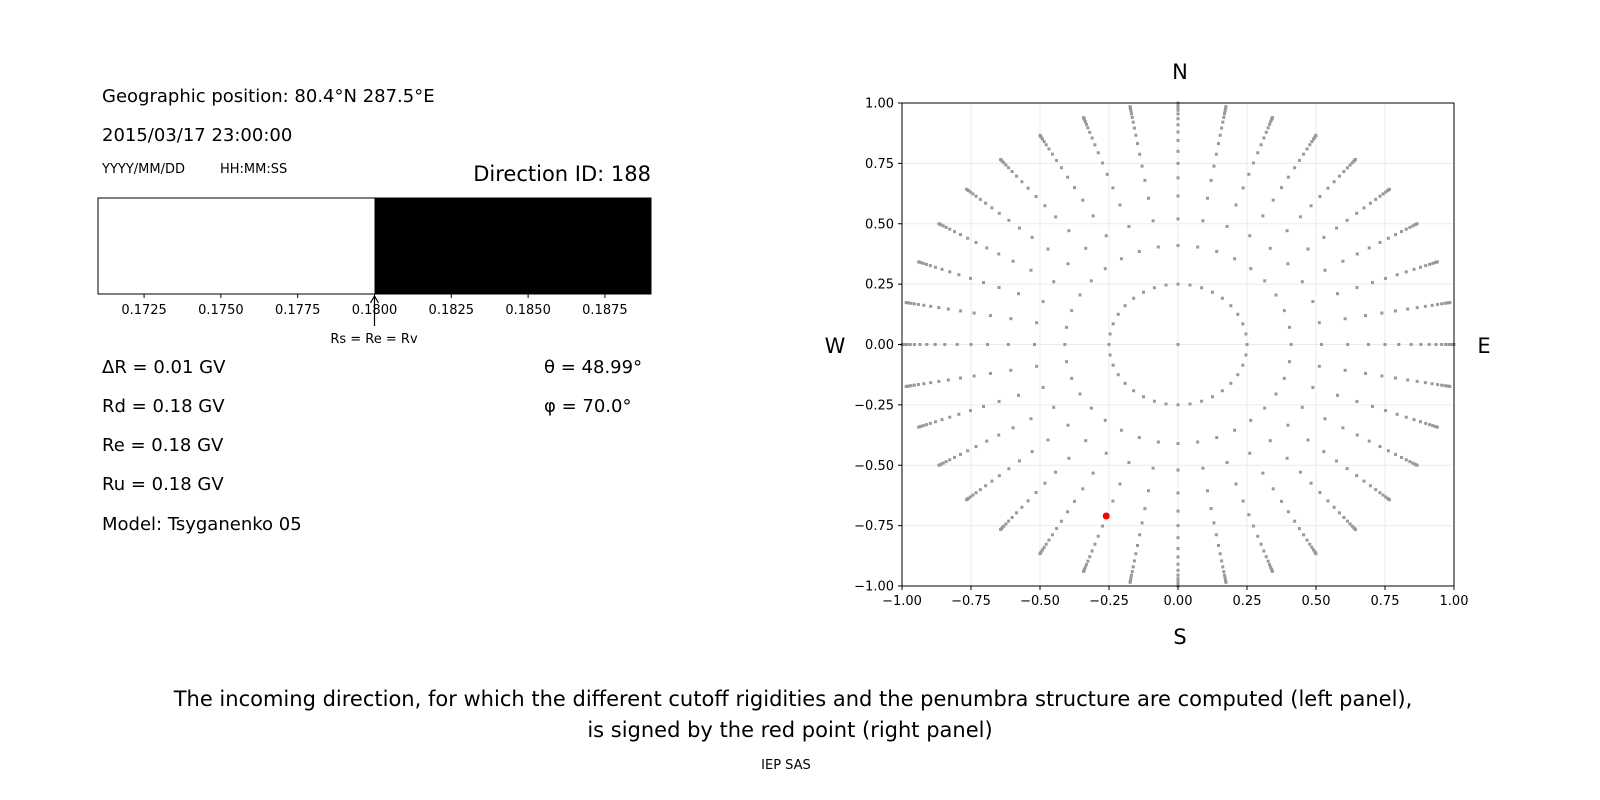  Describe the element at coordinates (163, 406) in the screenshot. I see `rd-value: Rd = 0.18 GV` at that location.